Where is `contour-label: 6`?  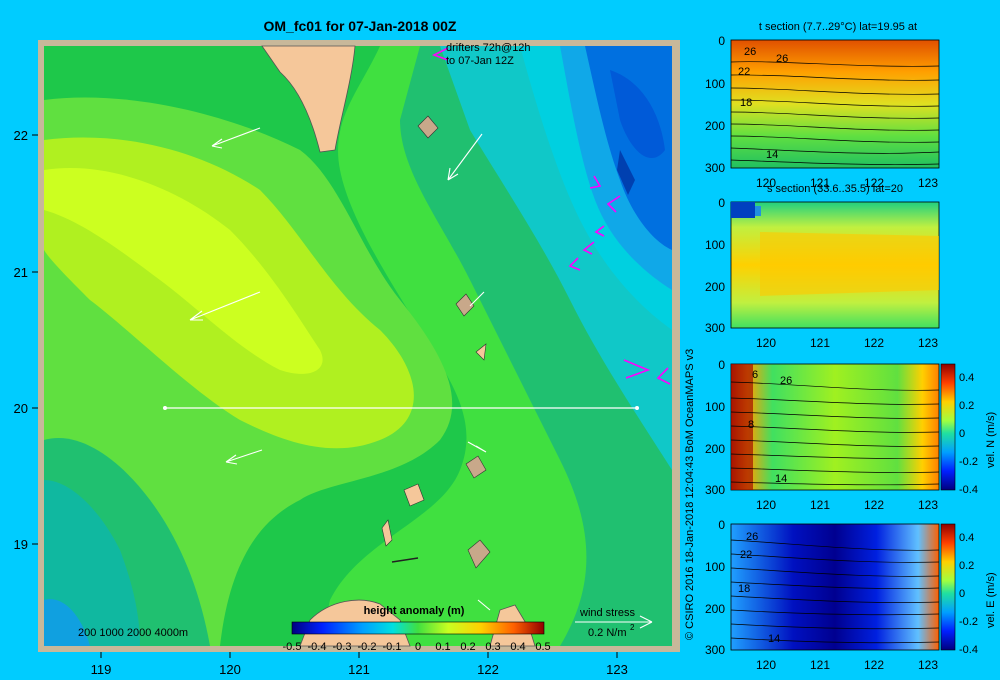
contour-label: 6 is located at coordinates (755, 375).